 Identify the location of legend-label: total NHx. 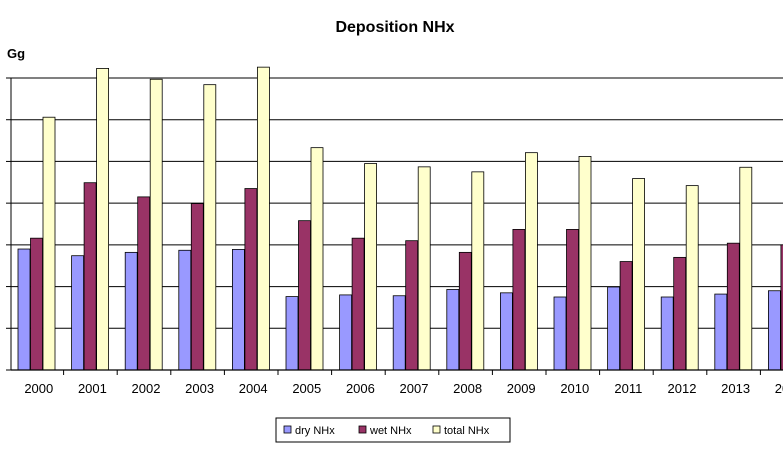
(467, 431).